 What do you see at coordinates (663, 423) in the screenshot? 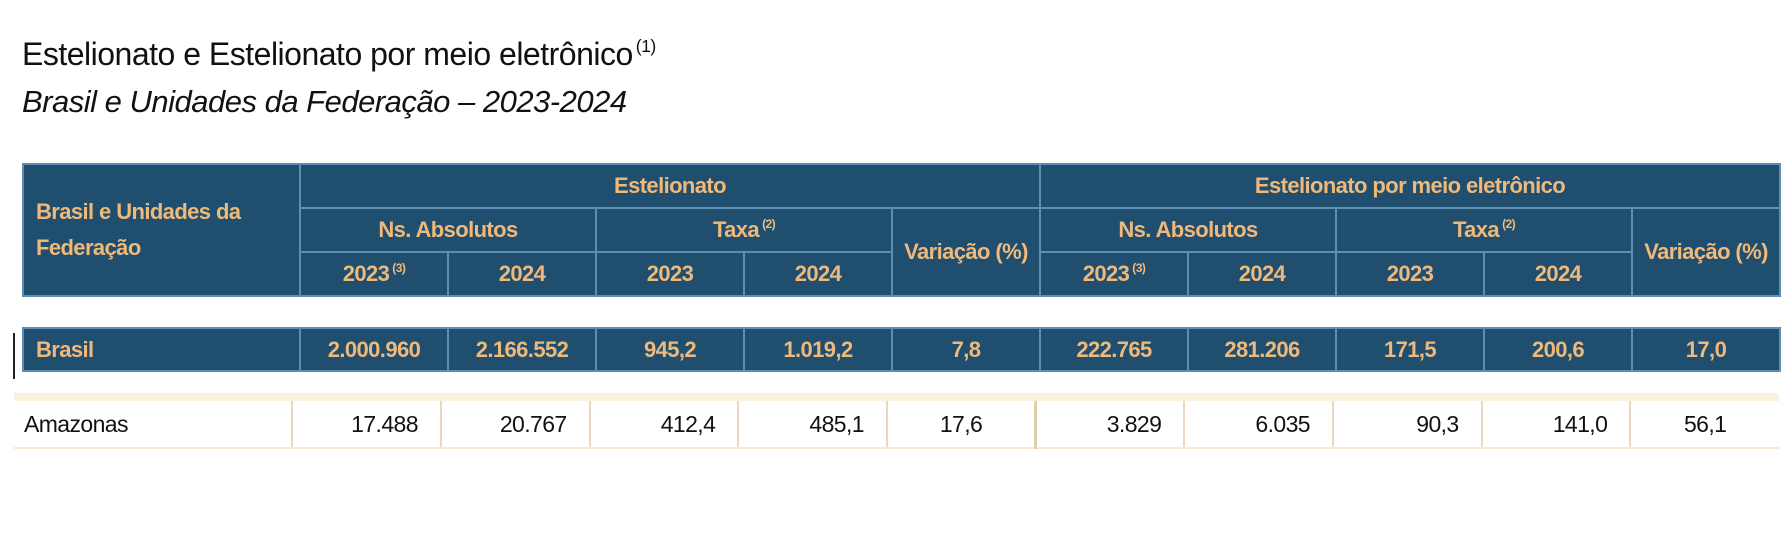
I see `cell-value: 412,4` at bounding box center [663, 423].